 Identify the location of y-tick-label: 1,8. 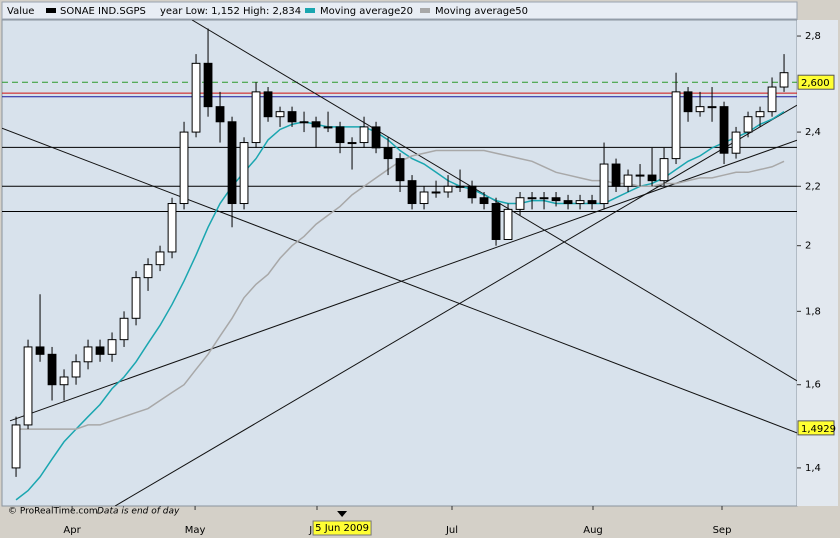
(813, 311).